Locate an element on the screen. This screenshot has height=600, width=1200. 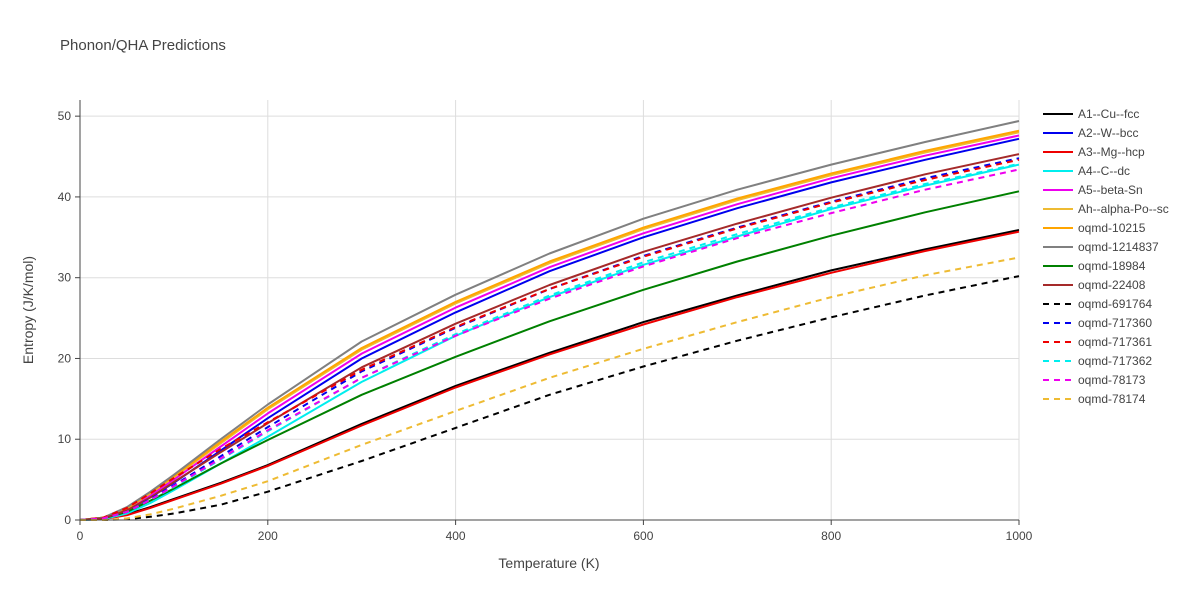
legend-item: oqmd-78174 is located at coordinates (1094, 399).